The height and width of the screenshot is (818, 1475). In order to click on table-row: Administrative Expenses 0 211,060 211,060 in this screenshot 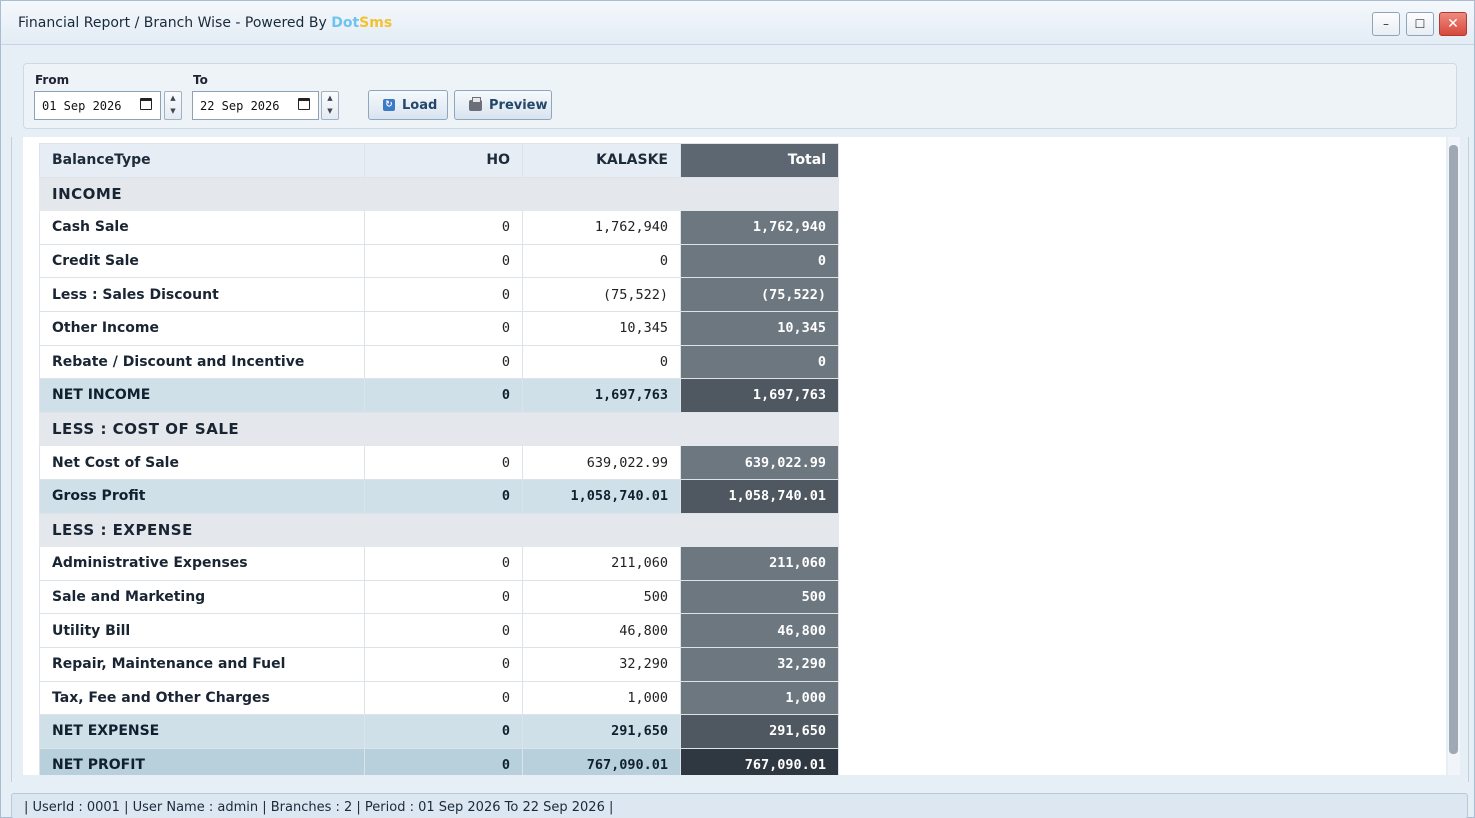, I will do `click(439, 563)`.